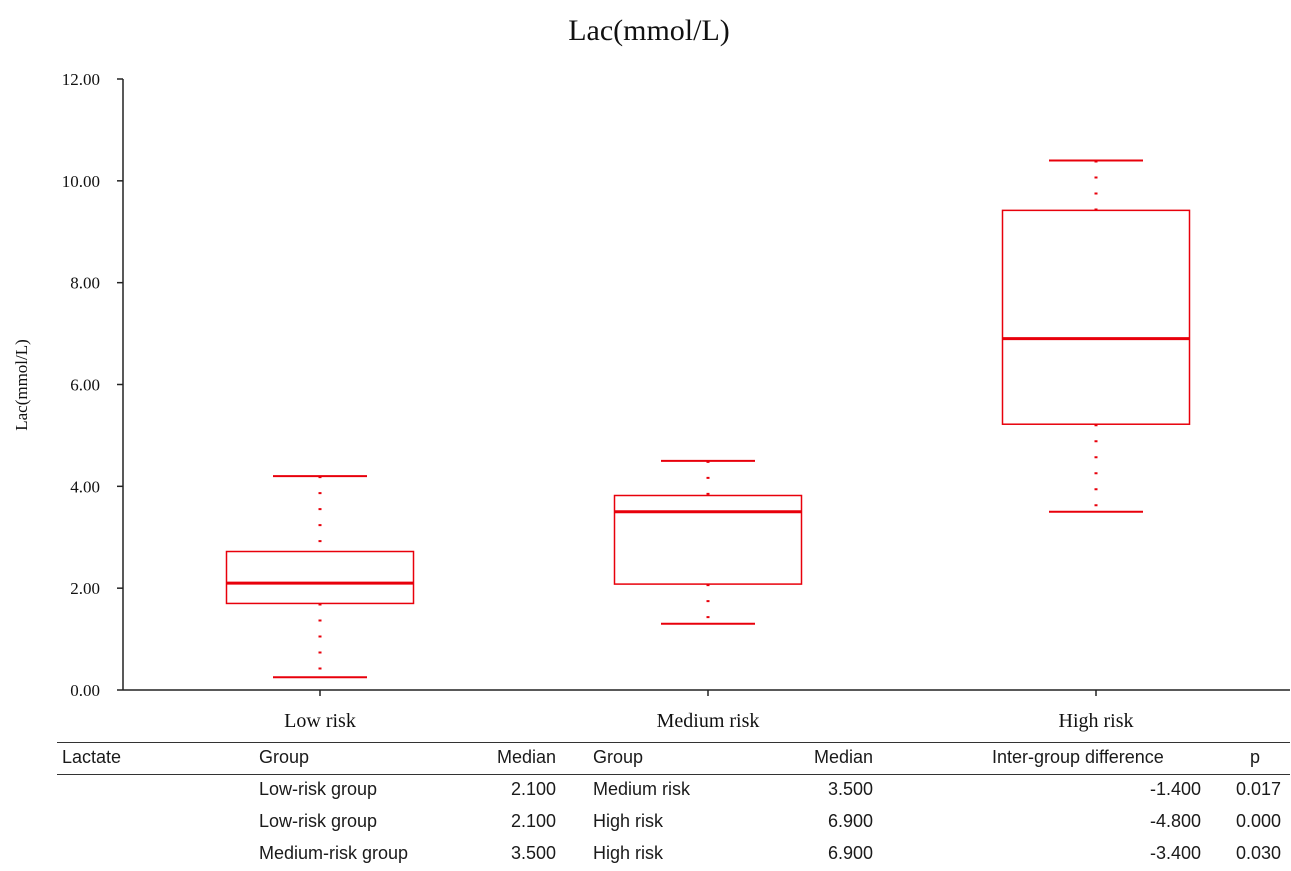 This screenshot has height=871, width=1291. I want to click on y-tick-label: 0.00, so click(85, 690).